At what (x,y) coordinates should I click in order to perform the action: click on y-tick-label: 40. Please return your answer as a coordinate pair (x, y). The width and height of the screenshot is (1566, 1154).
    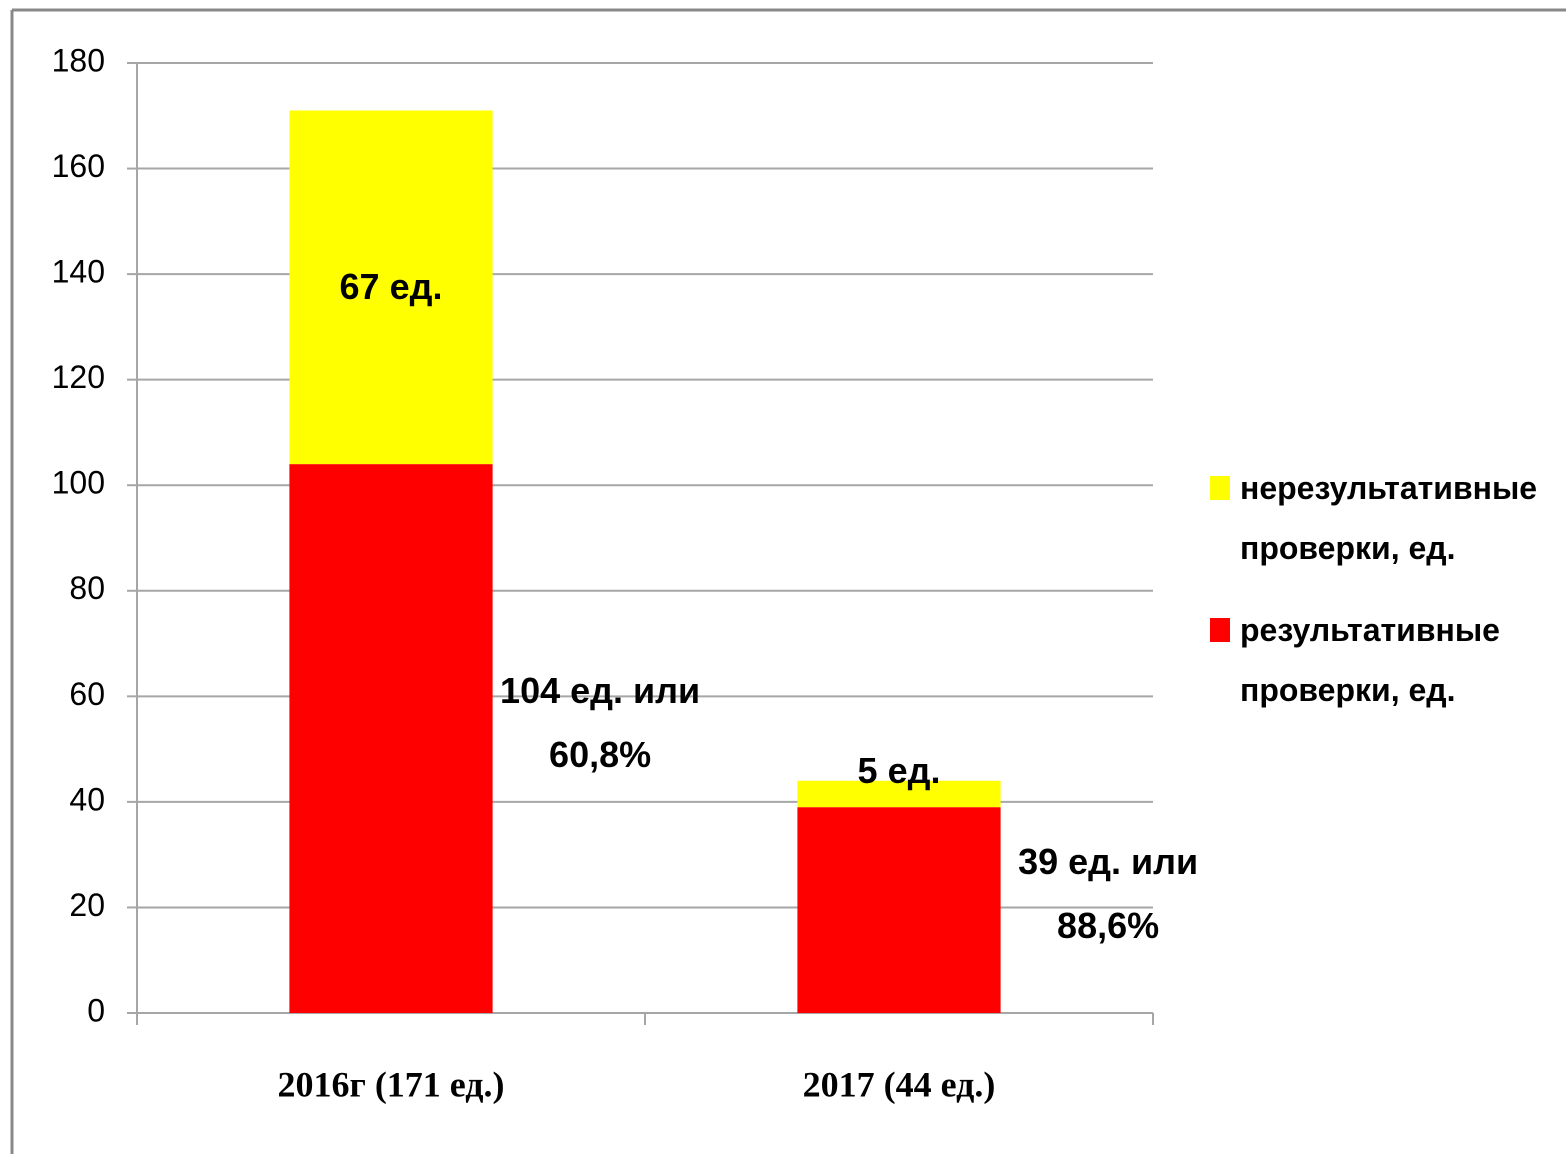
    Looking at the image, I should click on (87, 799).